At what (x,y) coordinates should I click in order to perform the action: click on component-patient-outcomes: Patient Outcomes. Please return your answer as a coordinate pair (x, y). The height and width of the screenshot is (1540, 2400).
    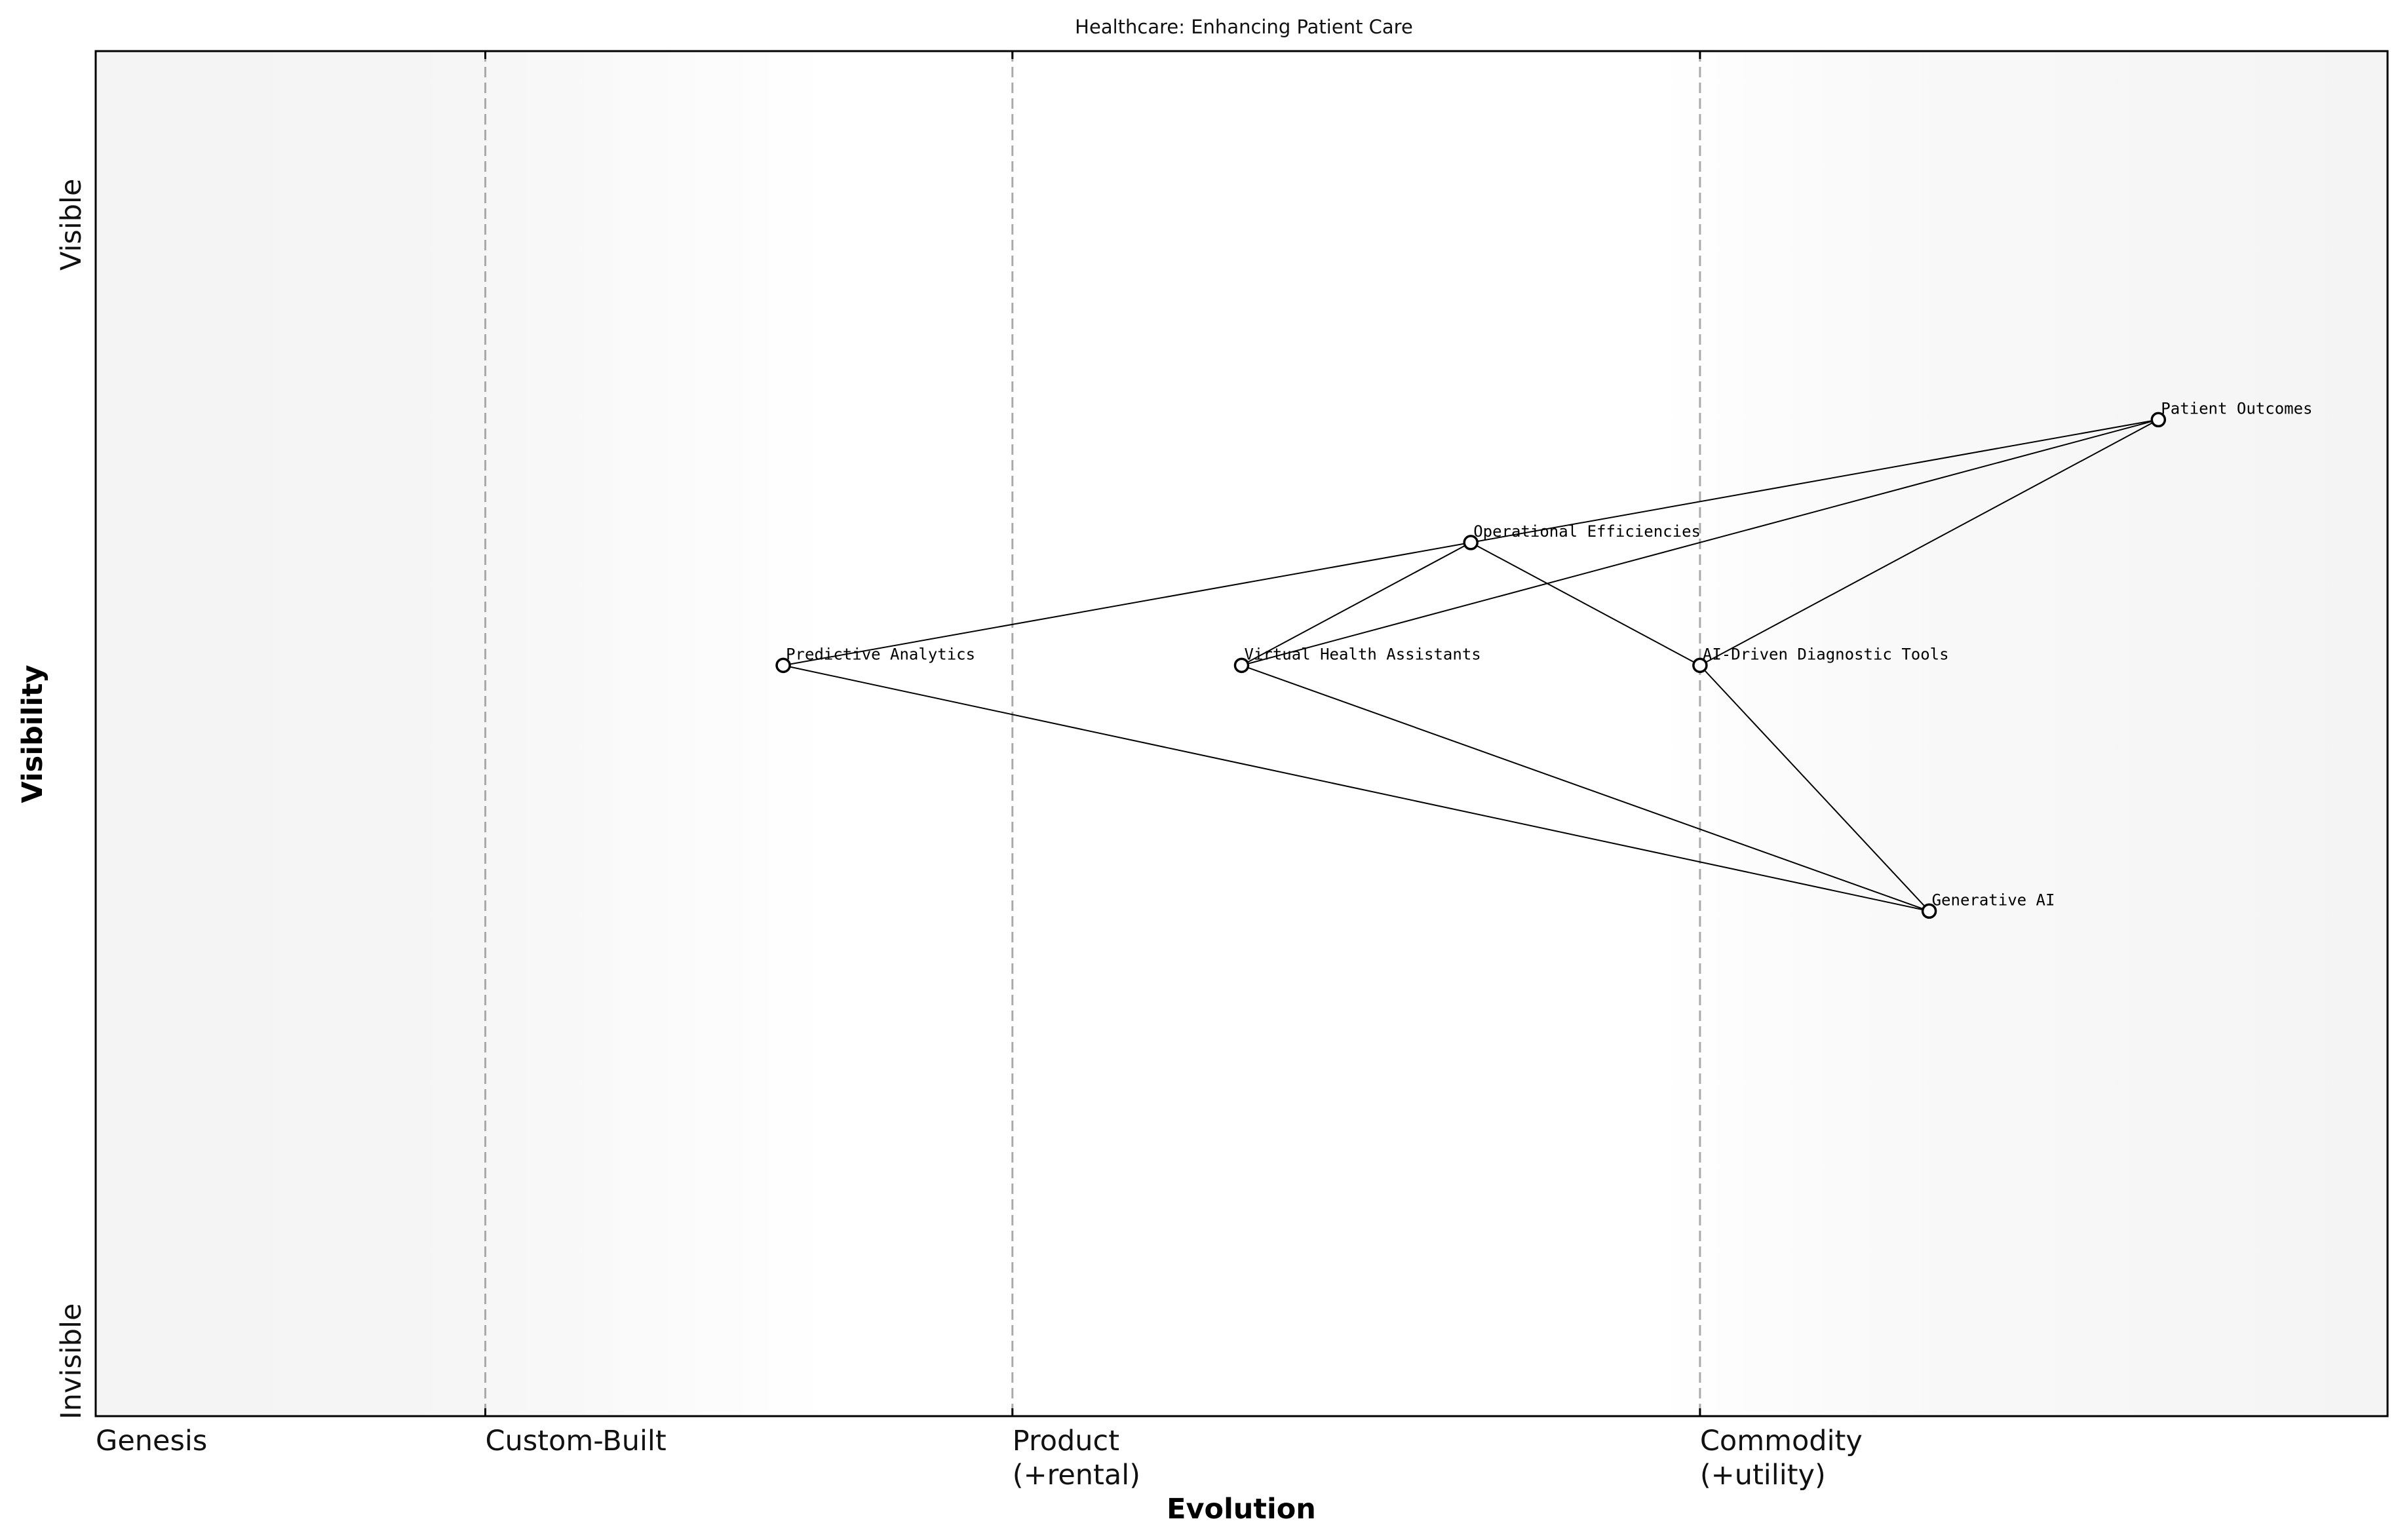
    Looking at the image, I should click on (2231, 413).